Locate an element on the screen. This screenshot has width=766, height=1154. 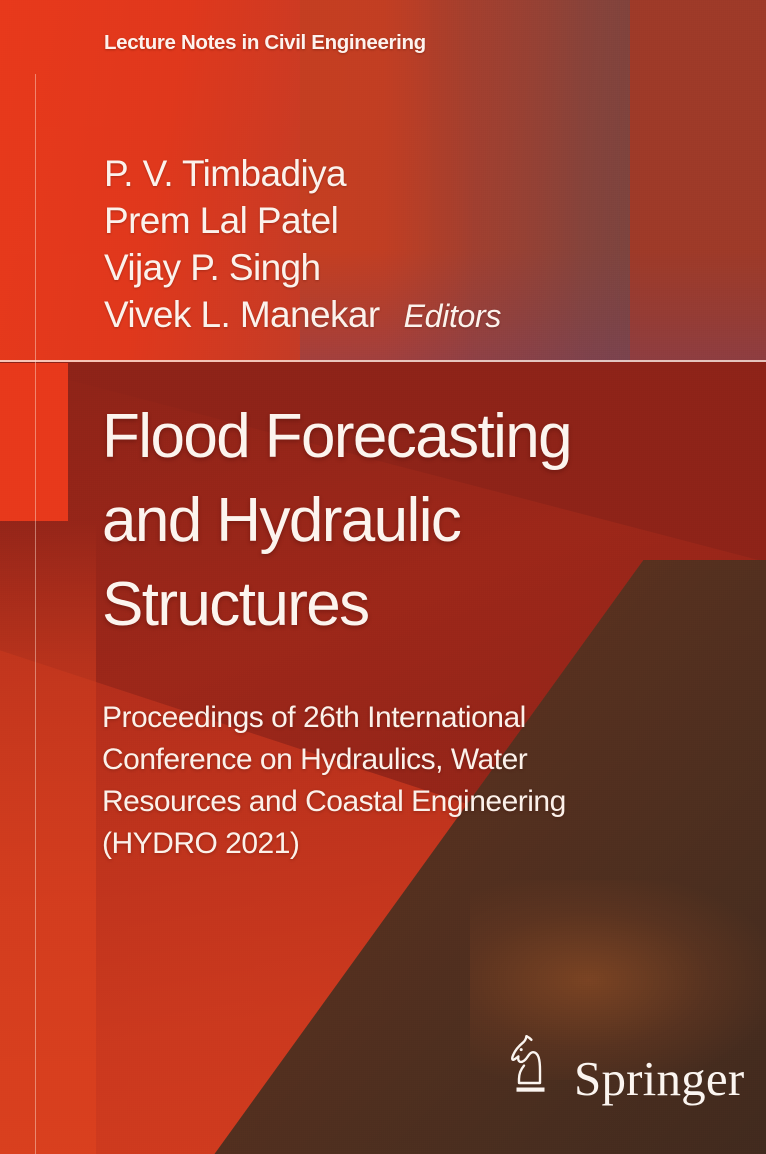
editor-name-2: Prem Lal Patel is located at coordinates (221, 220).